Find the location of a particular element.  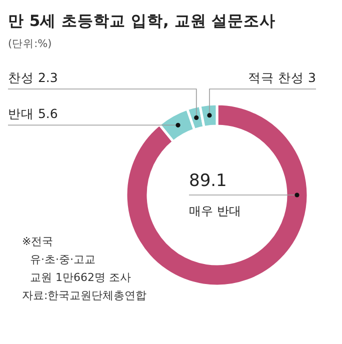

slice-label: 적극 찬성 3 is located at coordinates (282, 77).